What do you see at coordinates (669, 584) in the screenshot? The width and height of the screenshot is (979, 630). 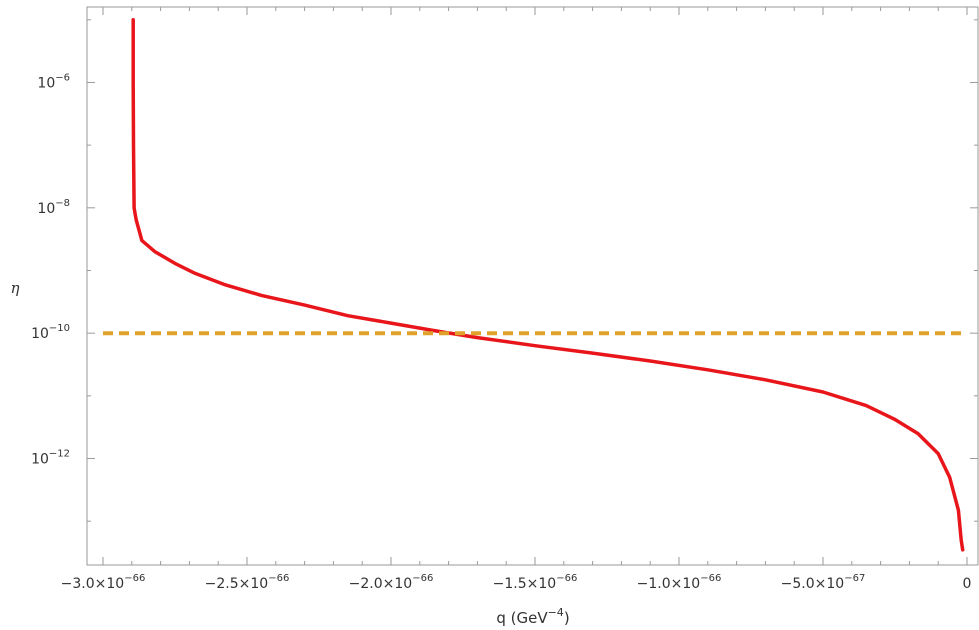 I see `x-tick-mantissa: −1.0×10` at bounding box center [669, 584].